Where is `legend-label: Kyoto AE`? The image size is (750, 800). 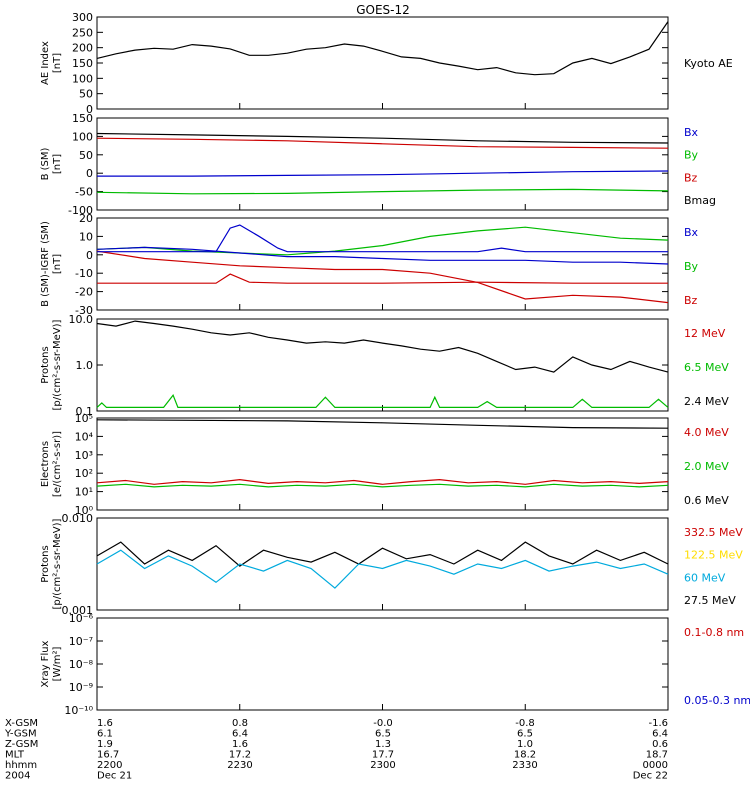 legend-label: Kyoto AE is located at coordinates (708, 63).